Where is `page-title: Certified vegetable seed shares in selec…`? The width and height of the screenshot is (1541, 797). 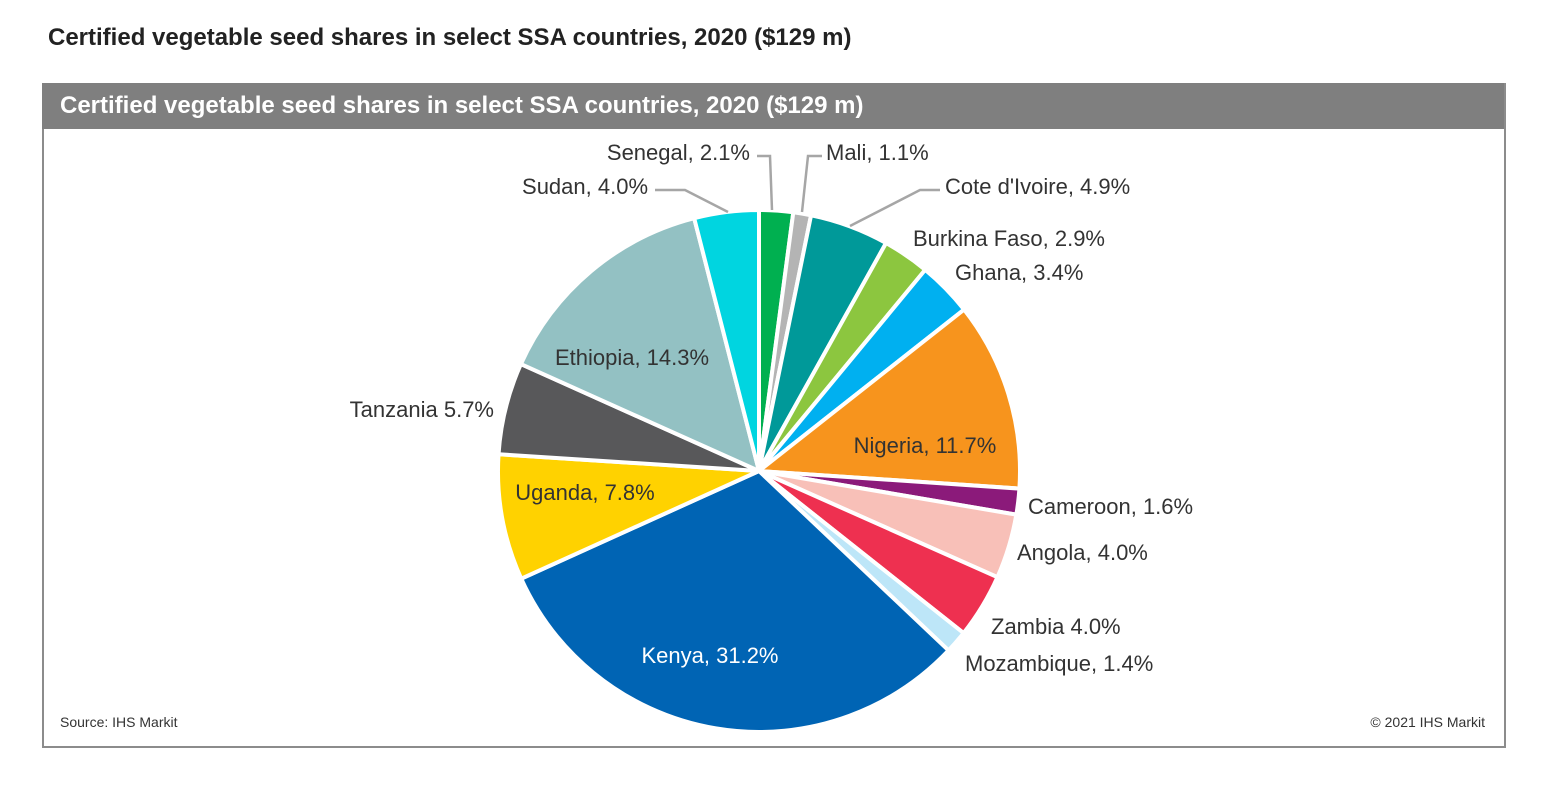
page-title: Certified vegetable seed shares in selec… is located at coordinates (450, 37).